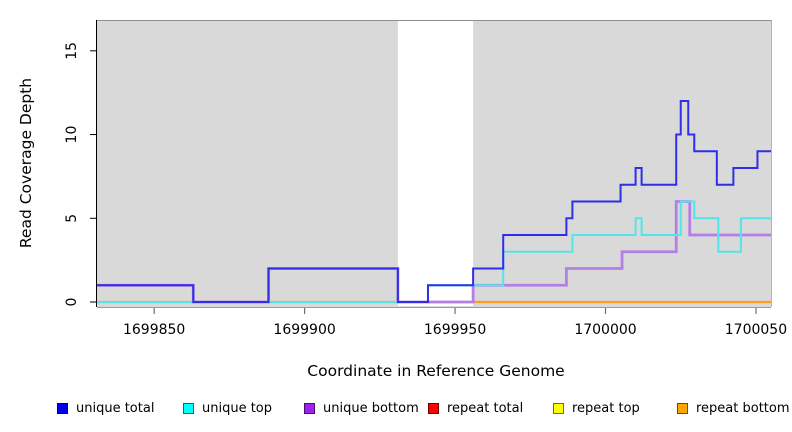 The image size is (792, 432). Describe the element at coordinates (72, 51) in the screenshot. I see `y-tick-label: 15` at that location.